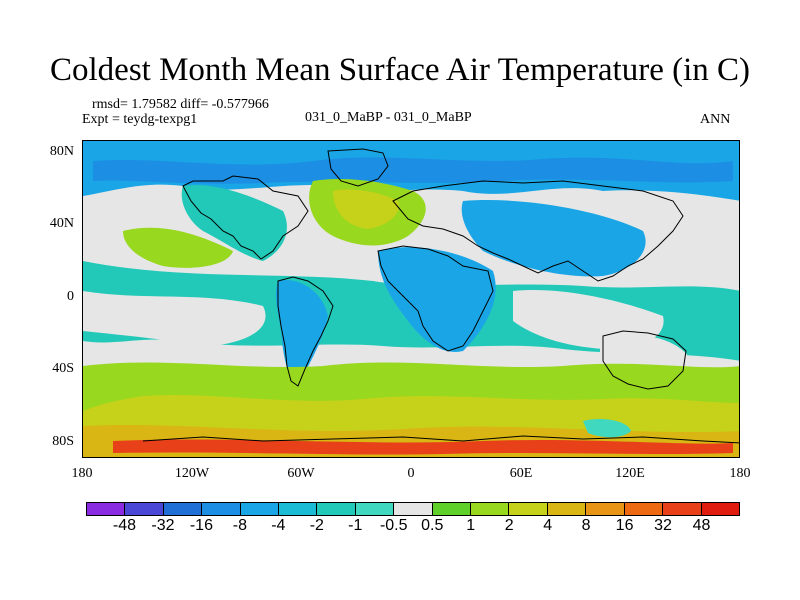  What do you see at coordinates (63, 441) in the screenshot?
I see `y-tick-80s: 80S` at bounding box center [63, 441].